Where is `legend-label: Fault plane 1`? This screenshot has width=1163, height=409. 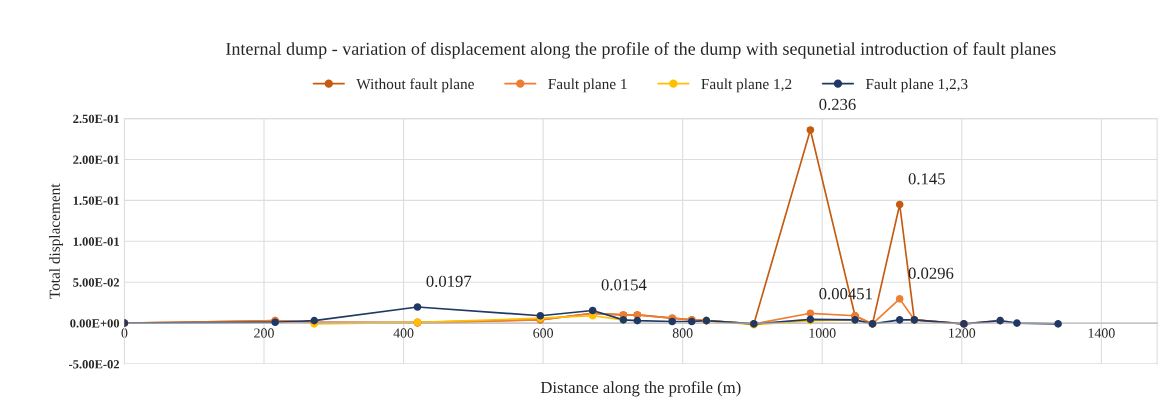
legend-label: Fault plane 1 is located at coordinates (587, 85).